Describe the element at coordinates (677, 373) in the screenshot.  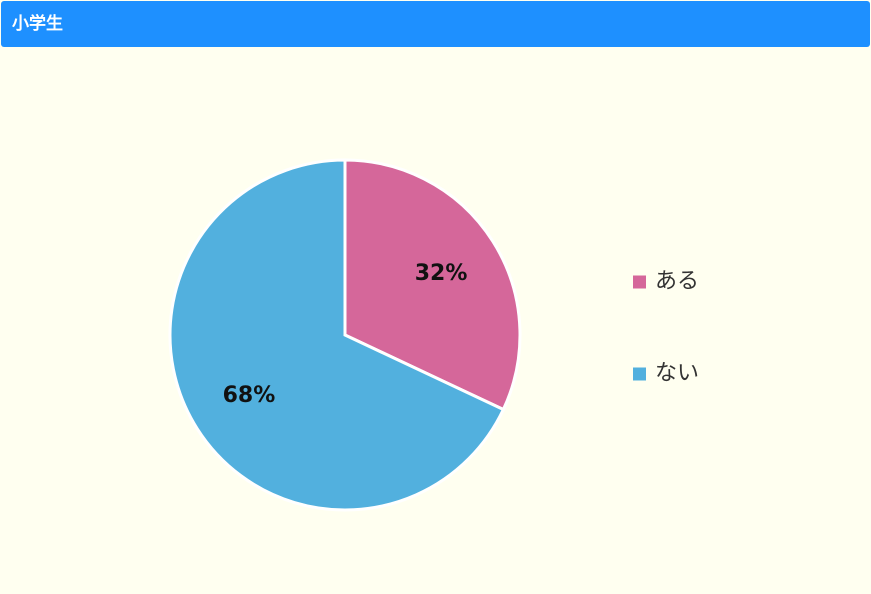
I see `legend-label: ない` at that location.